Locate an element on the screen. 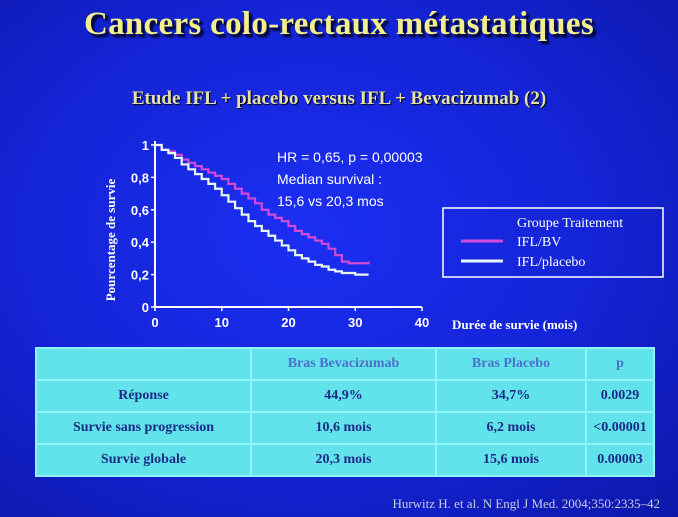 This screenshot has width=678, height=517. table-cell: Survie globale is located at coordinates (143, 460).